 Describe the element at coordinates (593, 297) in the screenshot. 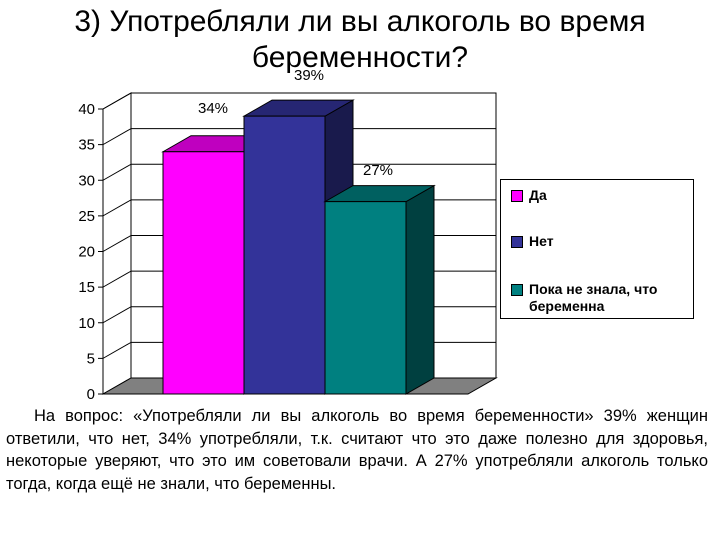

I see `legend-label-ne-znala: Пока не знала, что беременна` at that location.